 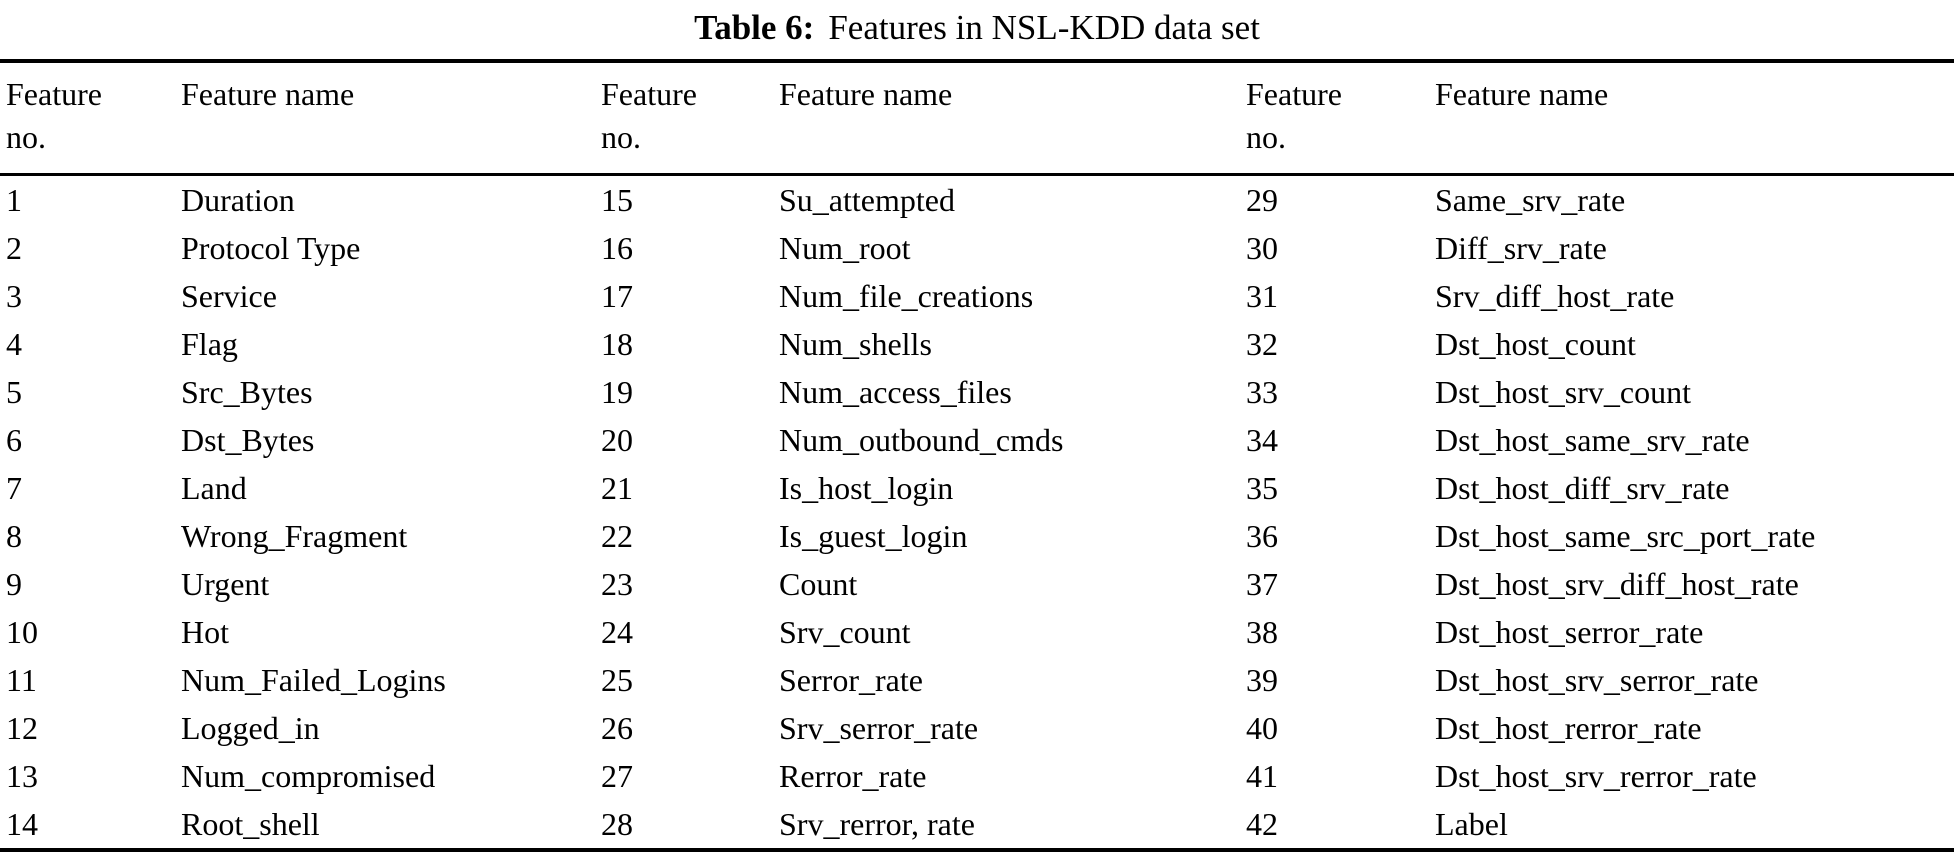 I want to click on bottom-rule, so click(x=977, y=850).